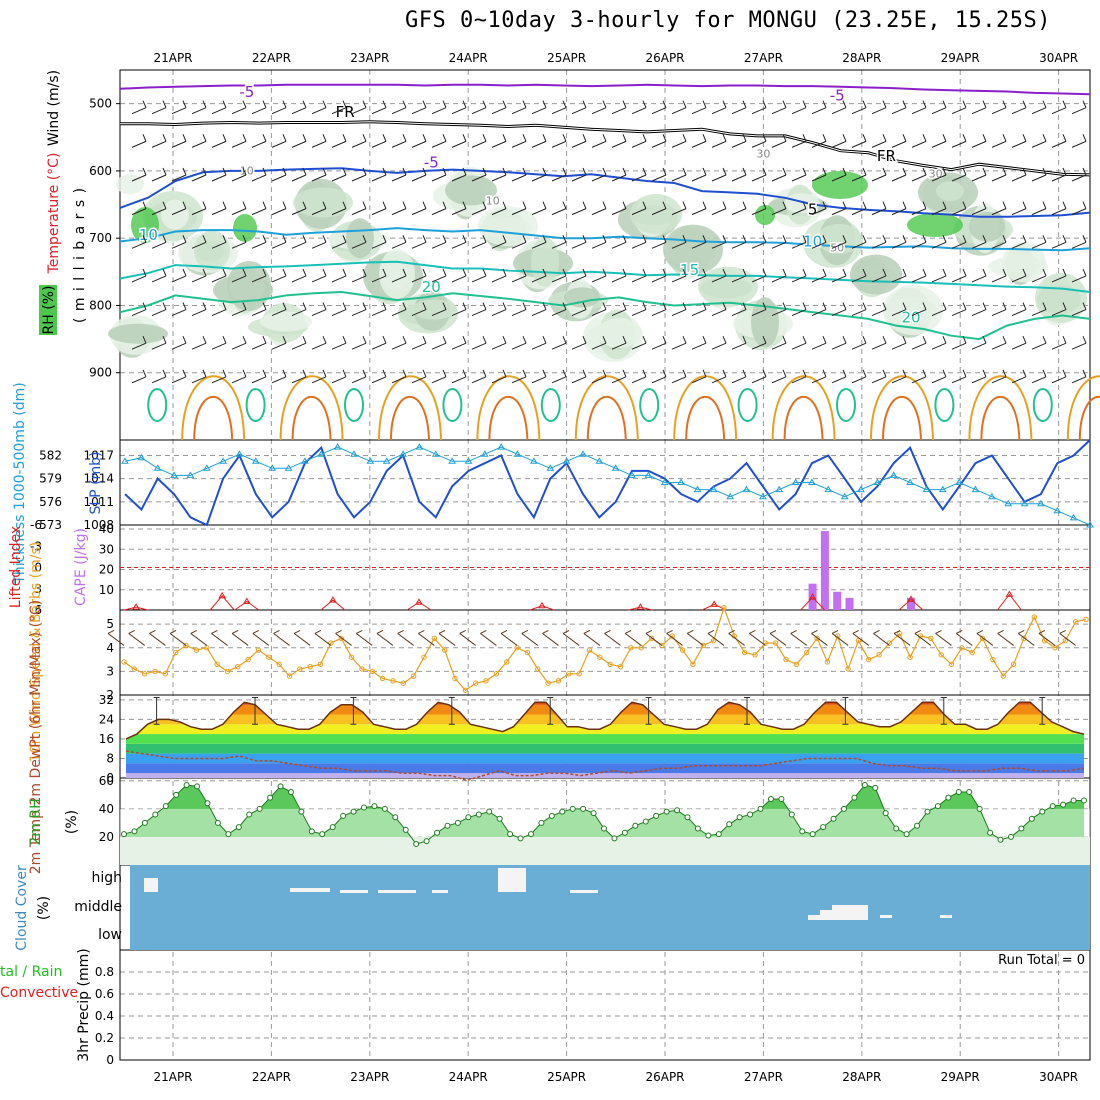  Describe the element at coordinates (605, 822) in the screenshot. I see `rh-mid-wash` at that location.